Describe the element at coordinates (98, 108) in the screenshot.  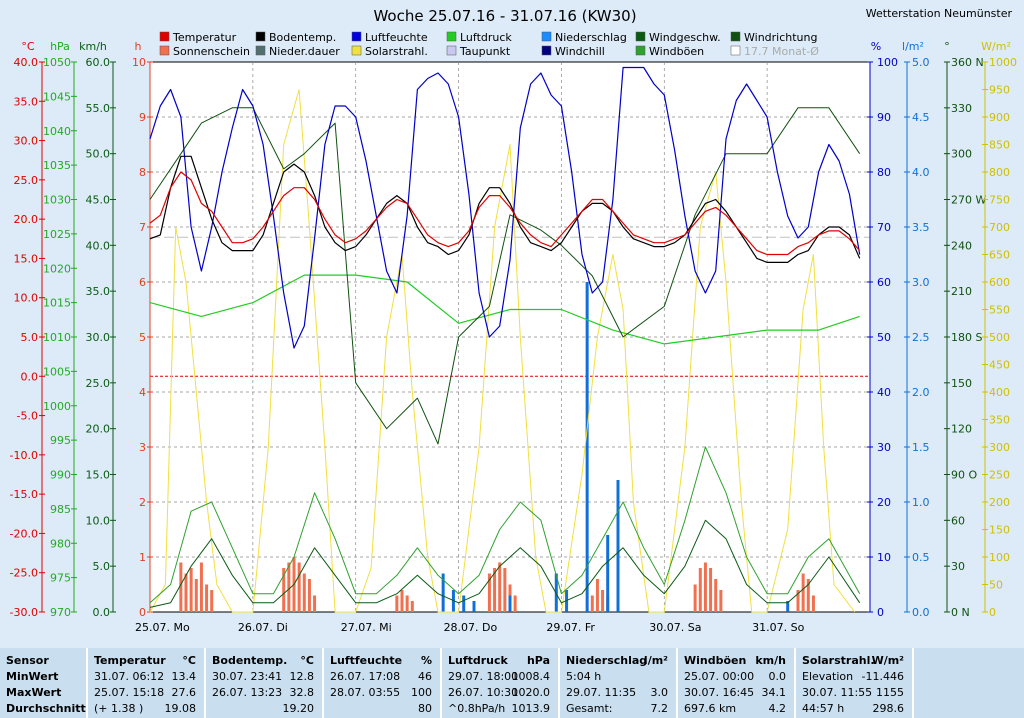
I see `axis-tick-label: 55.0` at that location.